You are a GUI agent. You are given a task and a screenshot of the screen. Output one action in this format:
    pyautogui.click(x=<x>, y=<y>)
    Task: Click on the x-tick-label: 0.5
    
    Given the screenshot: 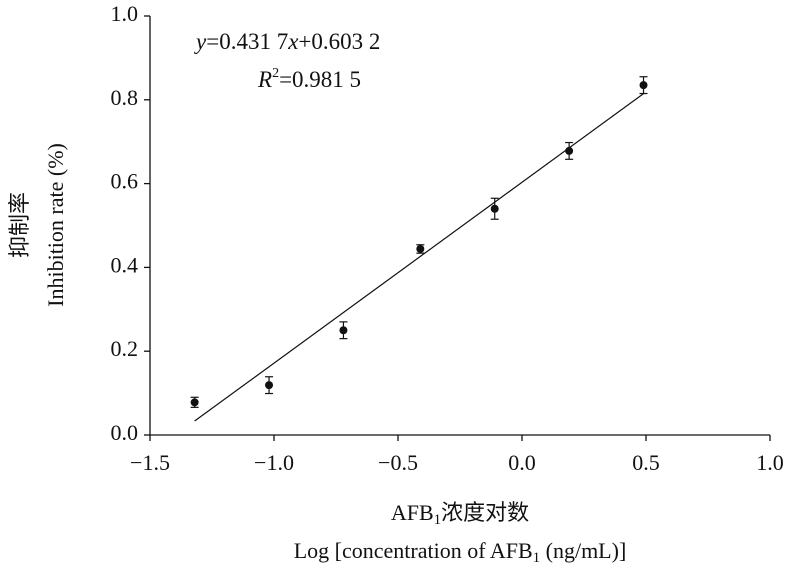 What is the action you would take?
    pyautogui.click(x=646, y=462)
    